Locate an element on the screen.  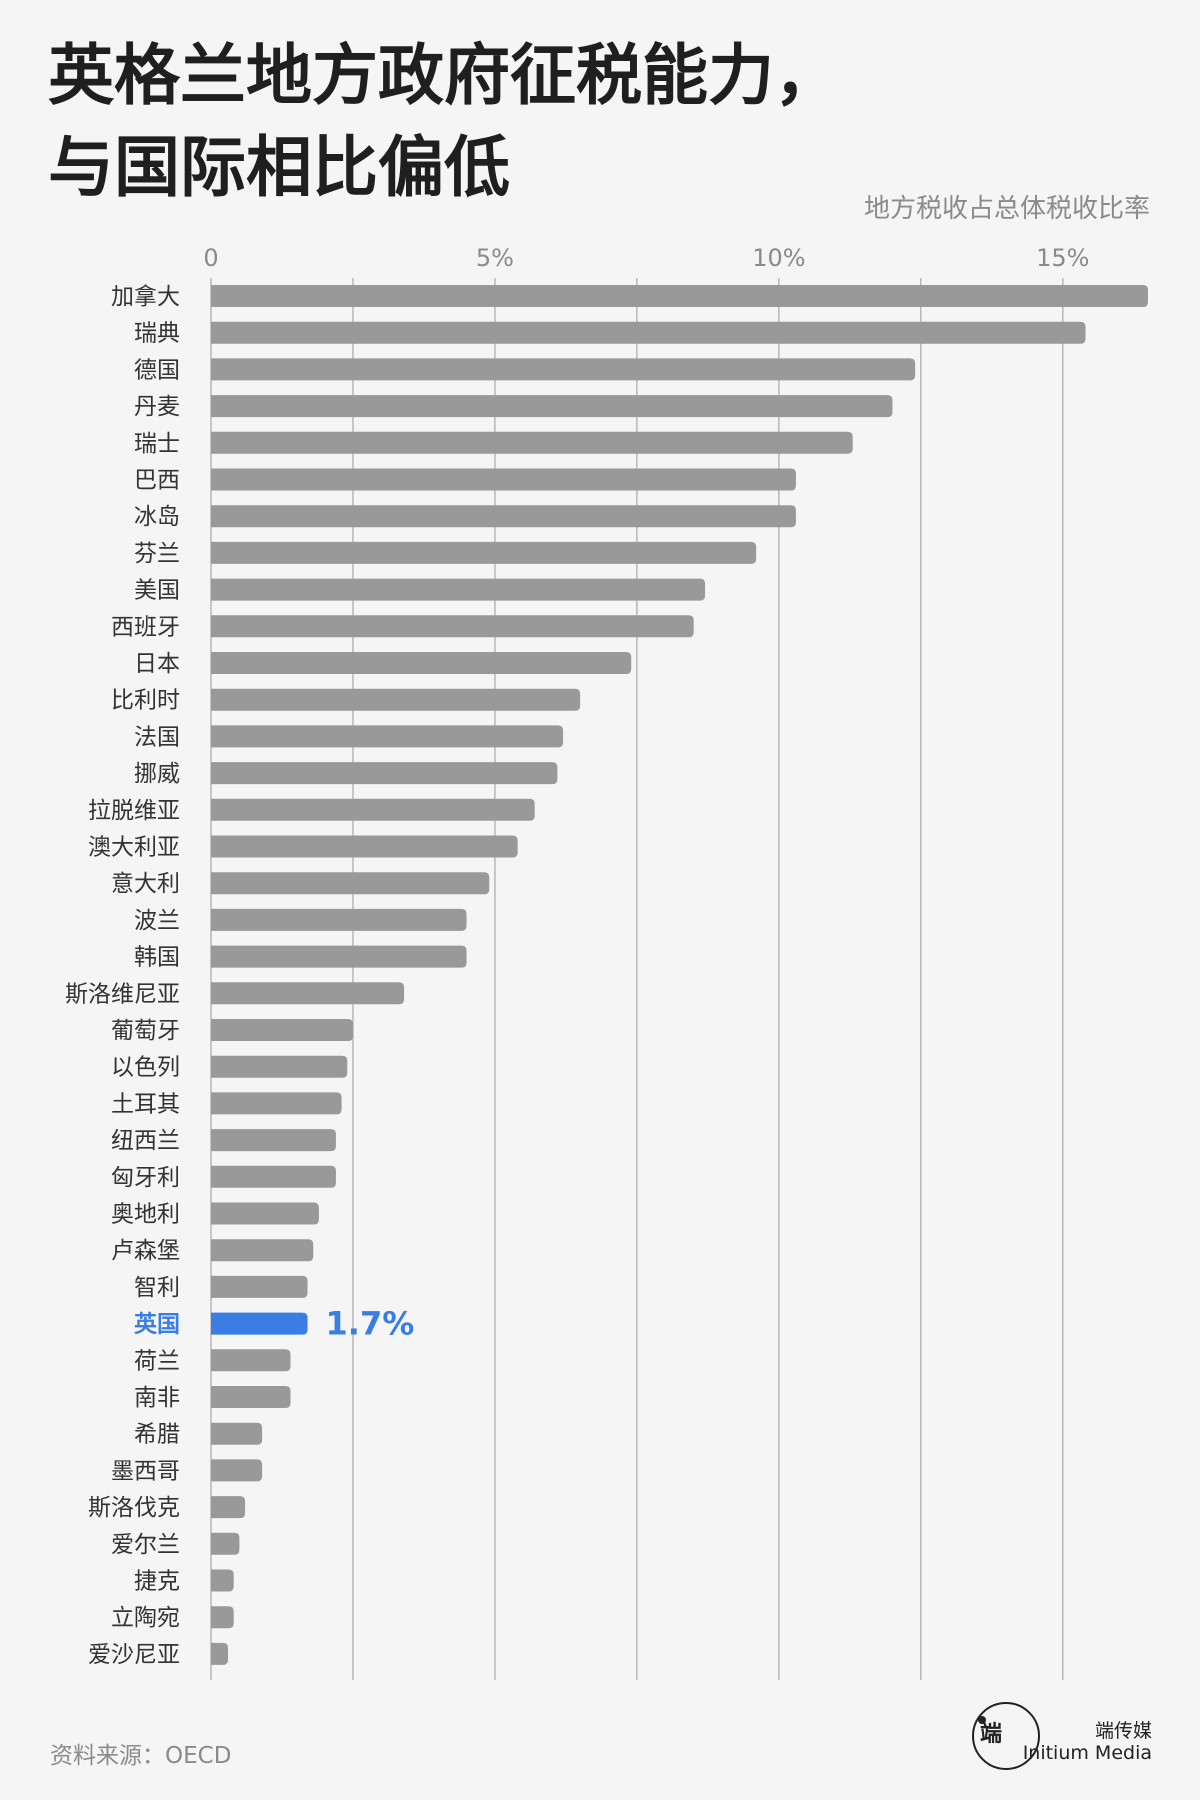
highlight-data-label: 1.7% is located at coordinates (370, 1324).